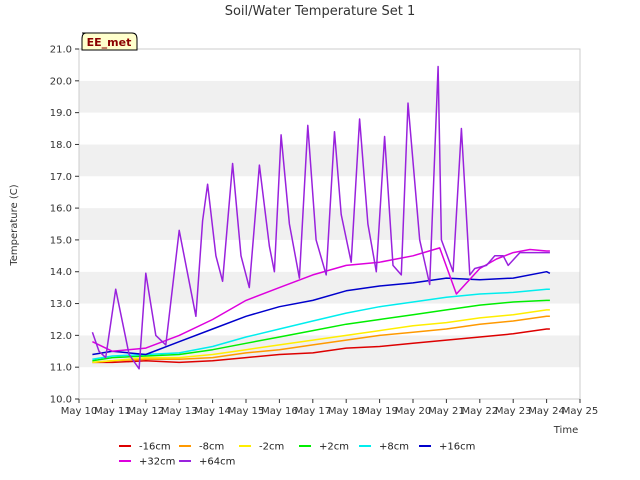 The height and width of the screenshot is (480, 640). Describe the element at coordinates (179, 411) in the screenshot. I see `x-tick-label: May 13` at that location.